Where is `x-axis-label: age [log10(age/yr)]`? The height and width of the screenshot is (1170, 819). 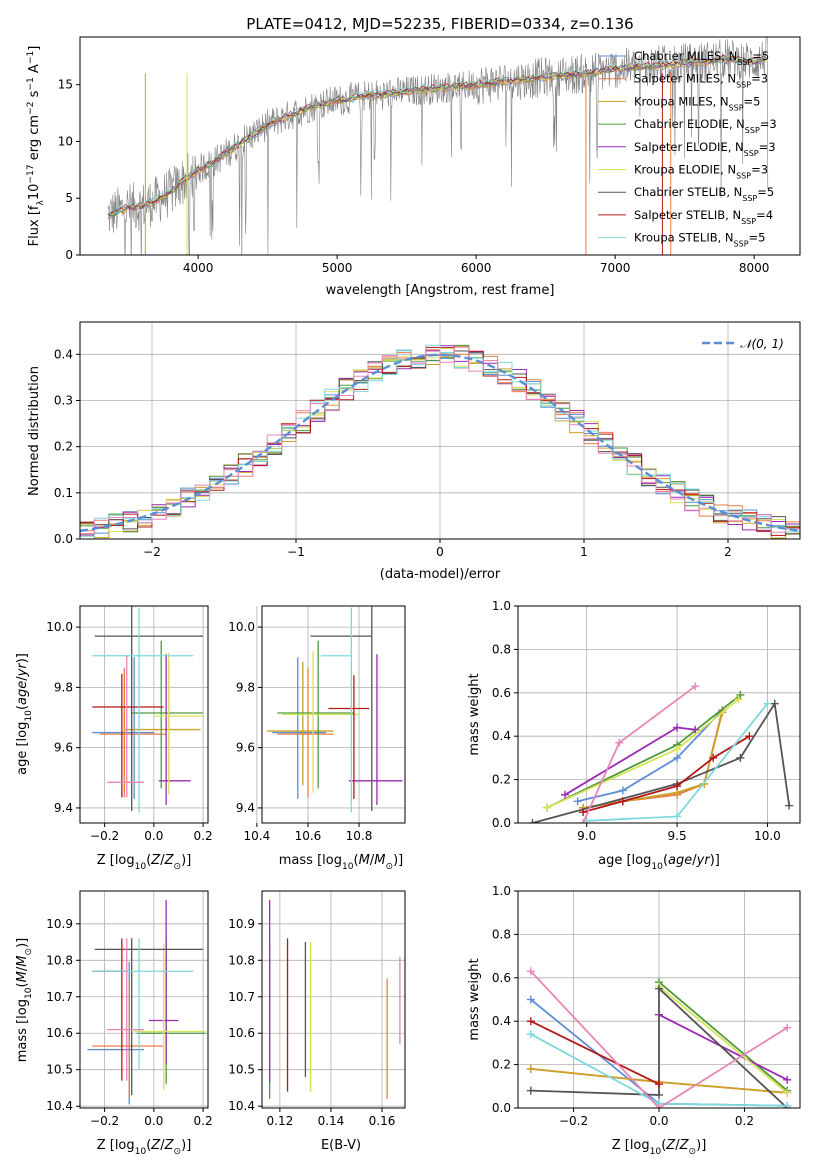
x-axis-label: age [log10(age/yr)] is located at coordinates (659, 862).